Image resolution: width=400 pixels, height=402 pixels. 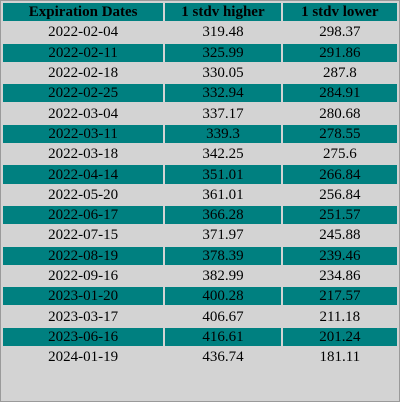 I want to click on stdv-higher-cell: 371.97, so click(x=223, y=235).